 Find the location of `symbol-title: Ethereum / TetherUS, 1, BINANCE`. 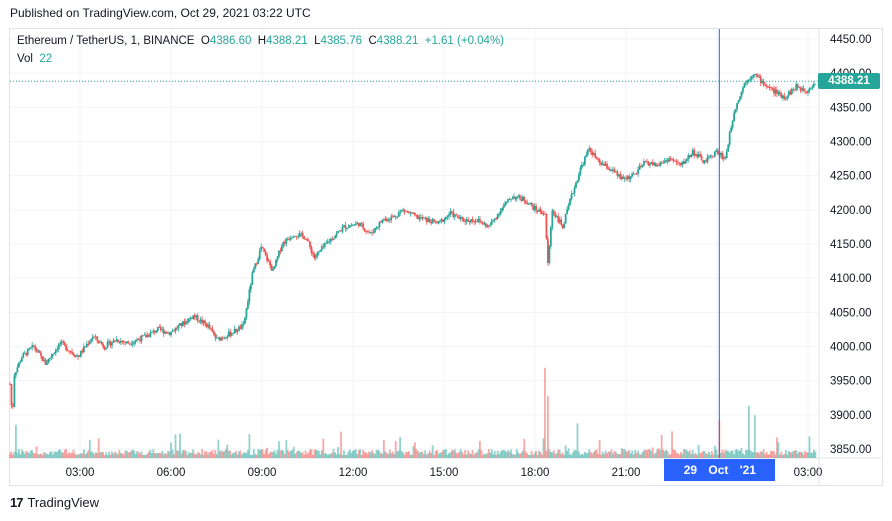

symbol-title: Ethereum / TetherUS, 1, BINANCE is located at coordinates (106, 41).